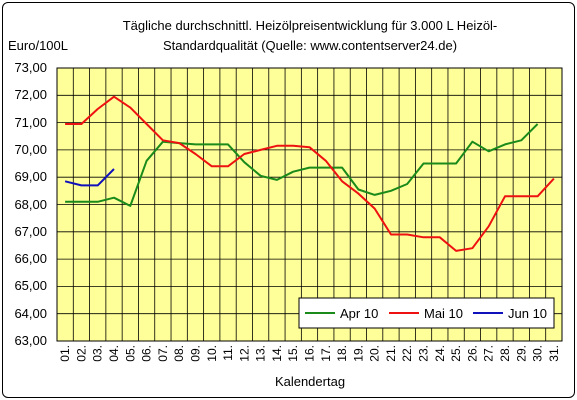 This screenshot has width=577, height=400. What do you see at coordinates (407, 353) in the screenshot?
I see `x-tick-label: 22.` at bounding box center [407, 353].